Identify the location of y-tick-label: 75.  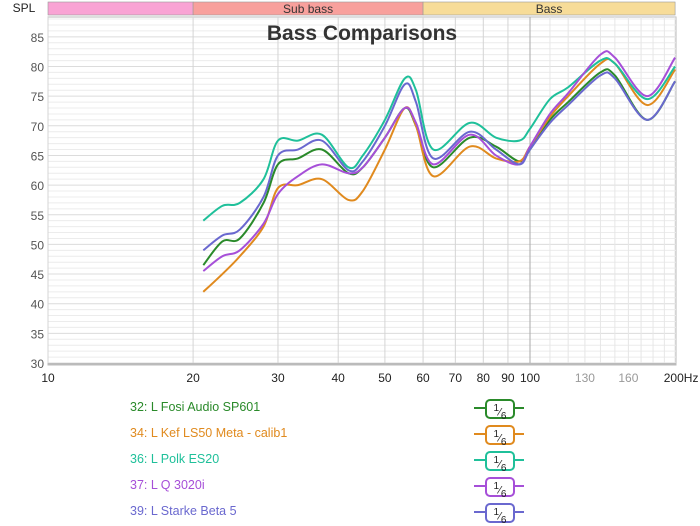
(38, 97).